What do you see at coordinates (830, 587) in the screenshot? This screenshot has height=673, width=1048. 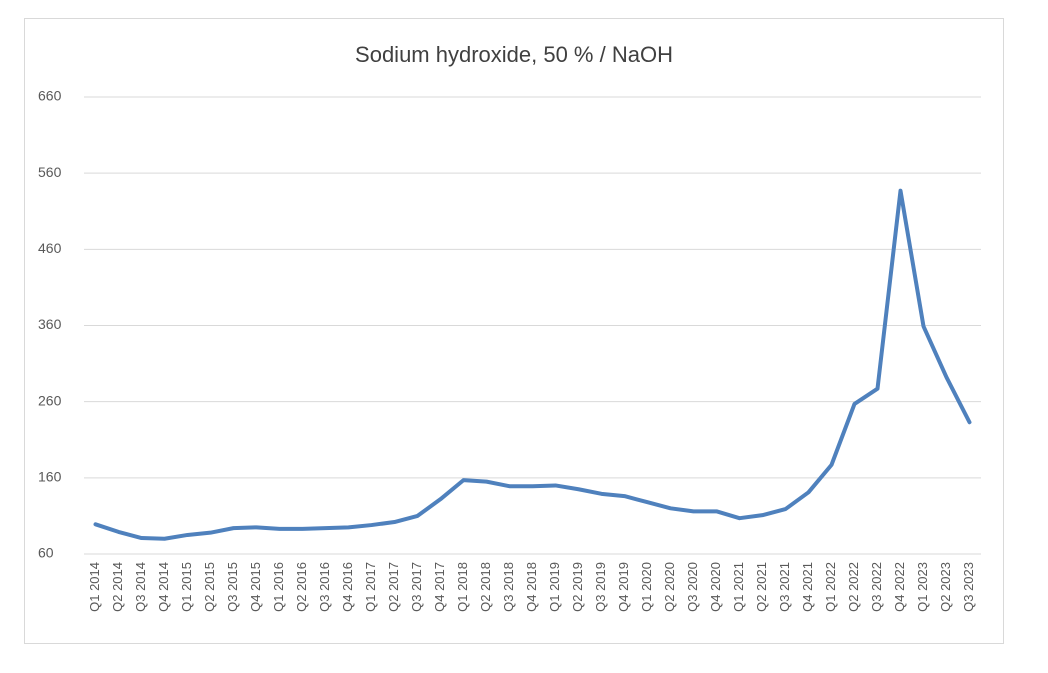 I see `x-tick-label: Q1 2022` at bounding box center [830, 587].